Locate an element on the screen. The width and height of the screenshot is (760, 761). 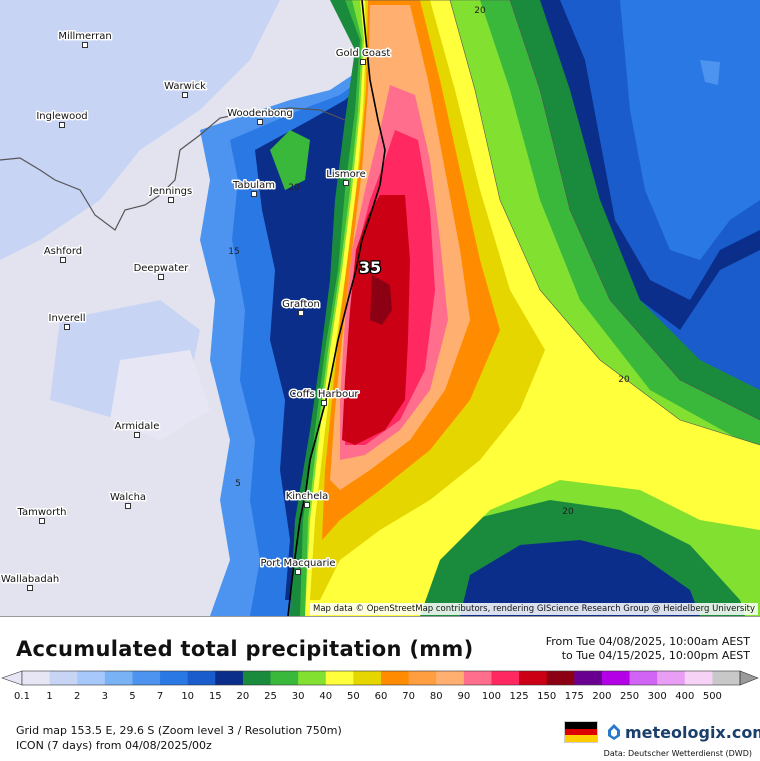
place-label: Inglewood is located at coordinates (61, 116).